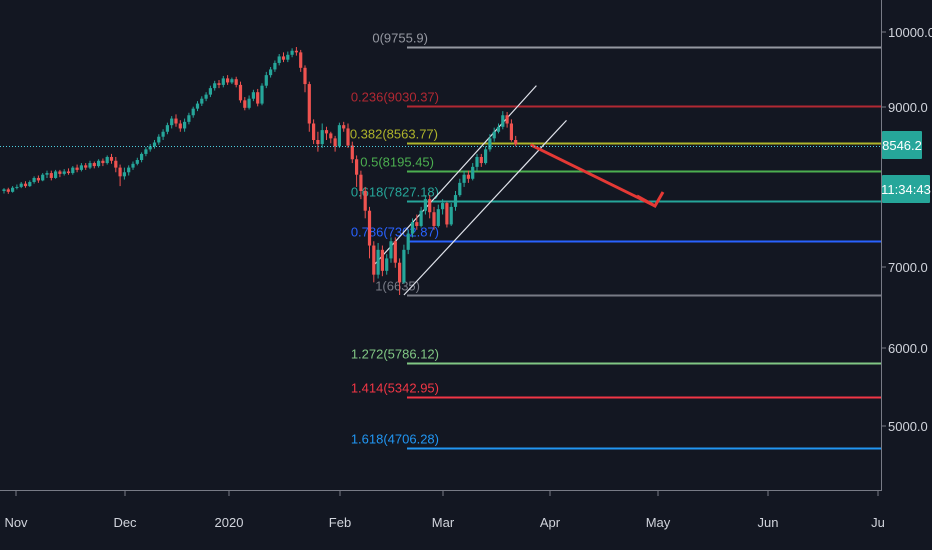 Image resolution: width=932 pixels, height=550 pixels. I want to click on fib-label-0-382: 0.382(8563.77), so click(394, 134).